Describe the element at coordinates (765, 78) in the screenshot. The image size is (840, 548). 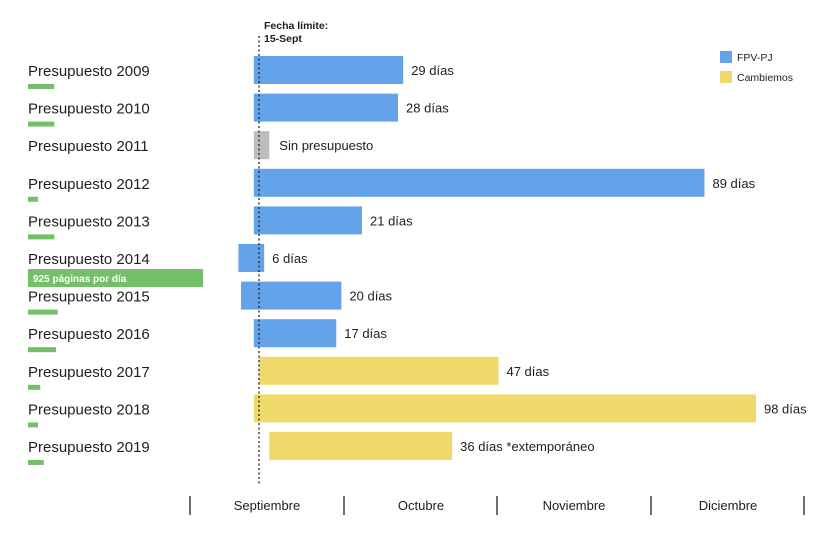
I see `legend-label-cambiemos: Cambiemos` at that location.